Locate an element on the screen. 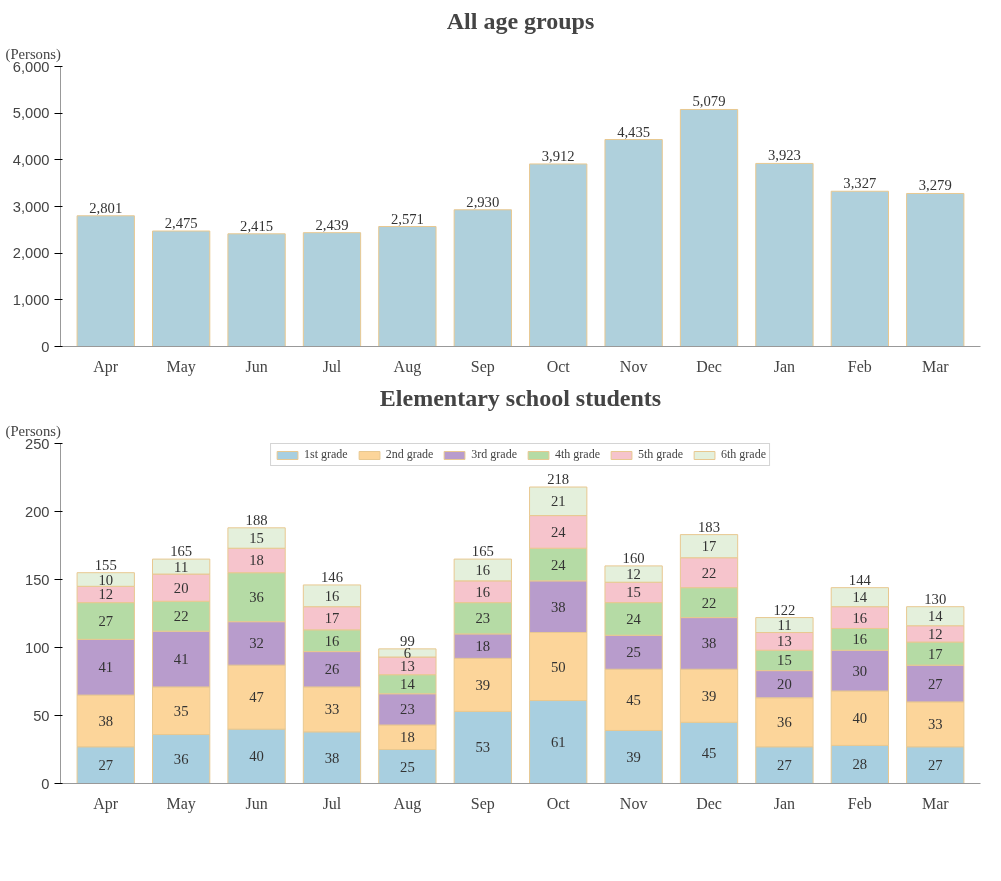 This screenshot has height=881, width=1001. data-label: 3,912 is located at coordinates (558, 155).